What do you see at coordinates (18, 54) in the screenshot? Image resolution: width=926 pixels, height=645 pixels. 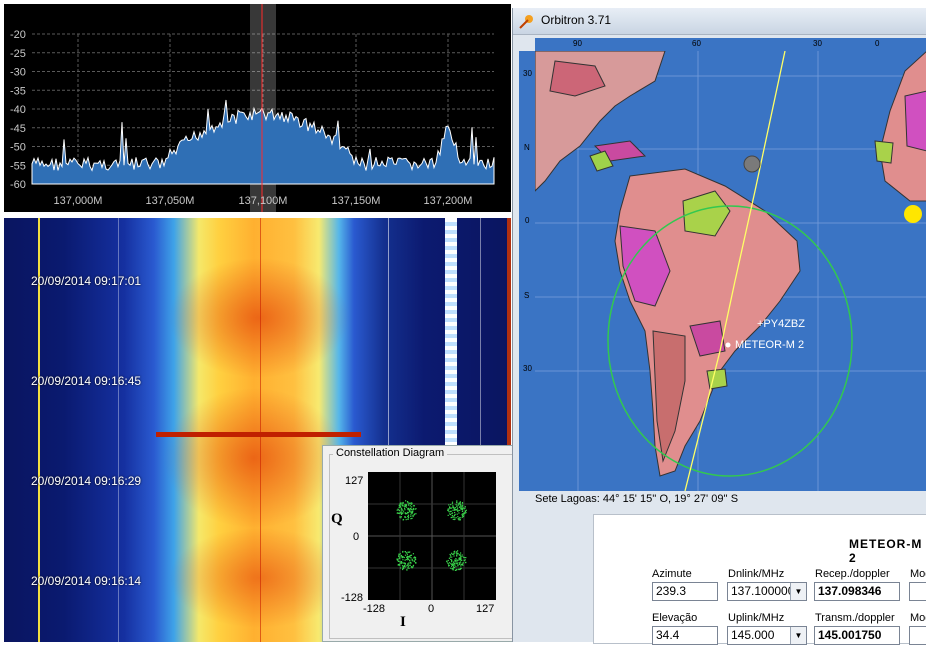 I see `spectrum-y-tick: -25` at bounding box center [18, 54].